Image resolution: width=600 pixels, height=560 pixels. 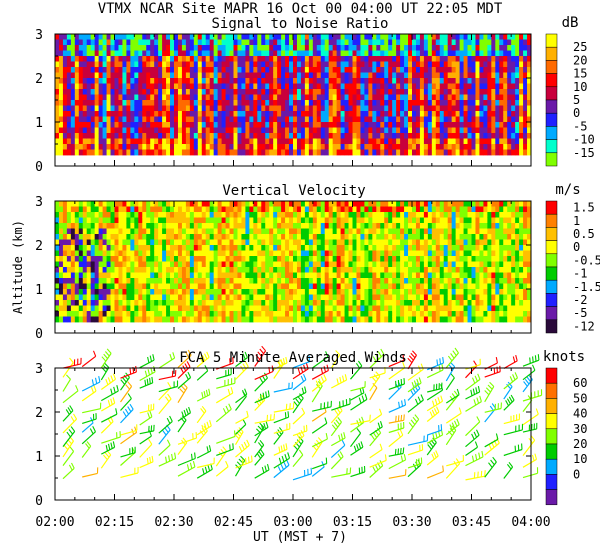 I want to click on snr-unit: dB, so click(x=570, y=23).